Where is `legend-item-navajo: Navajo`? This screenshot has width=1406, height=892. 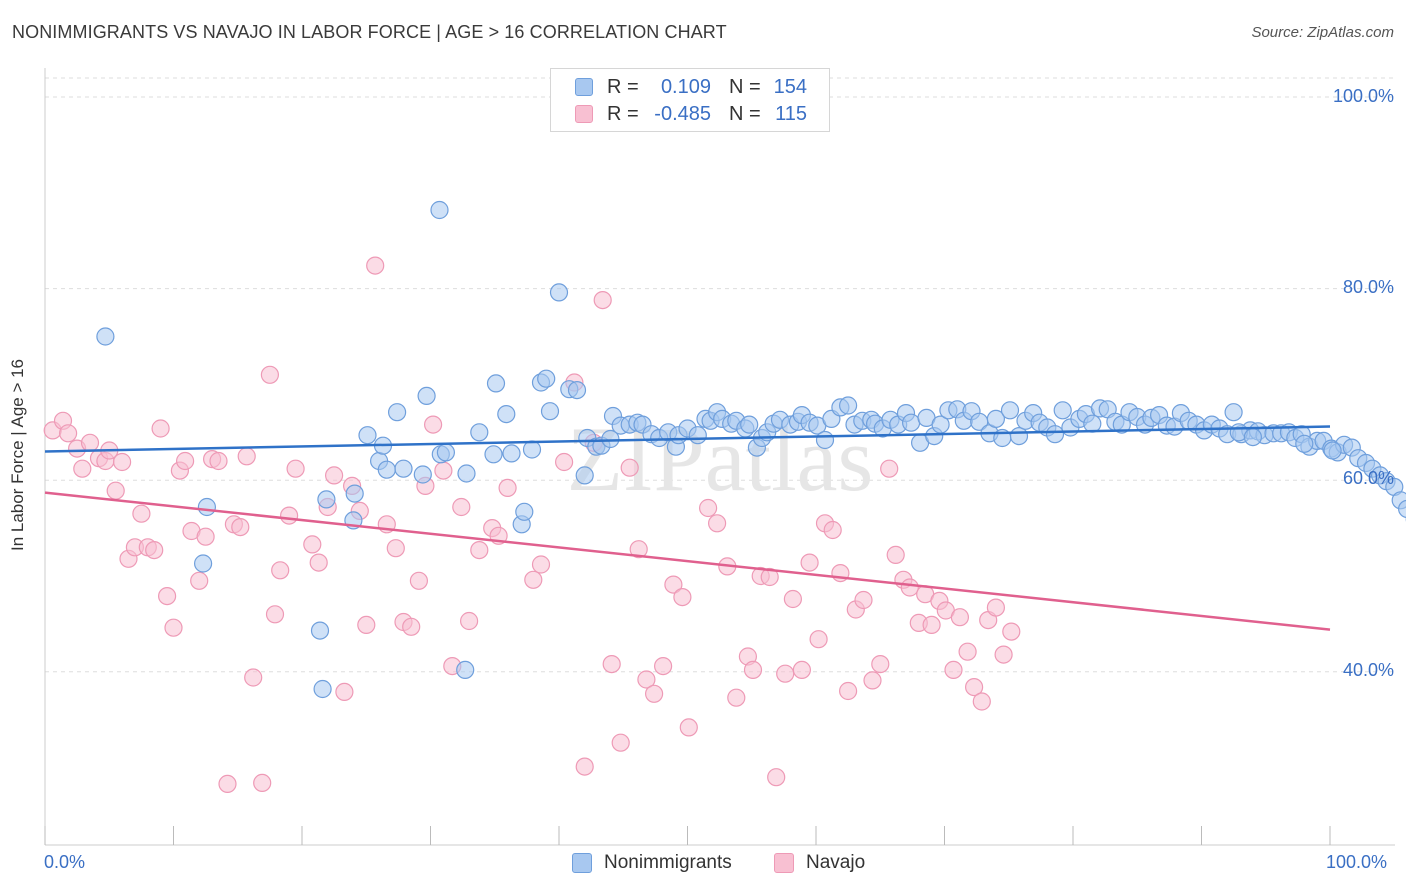 legend-item-navajo: Navajo is located at coordinates (819, 863).